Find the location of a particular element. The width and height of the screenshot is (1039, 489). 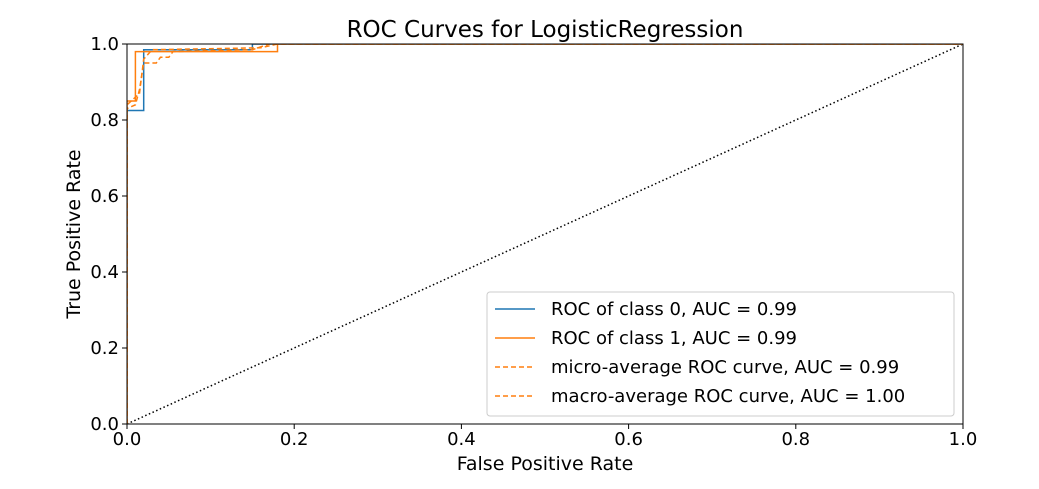

y-tick-label: 1.0 is located at coordinates (104, 44).